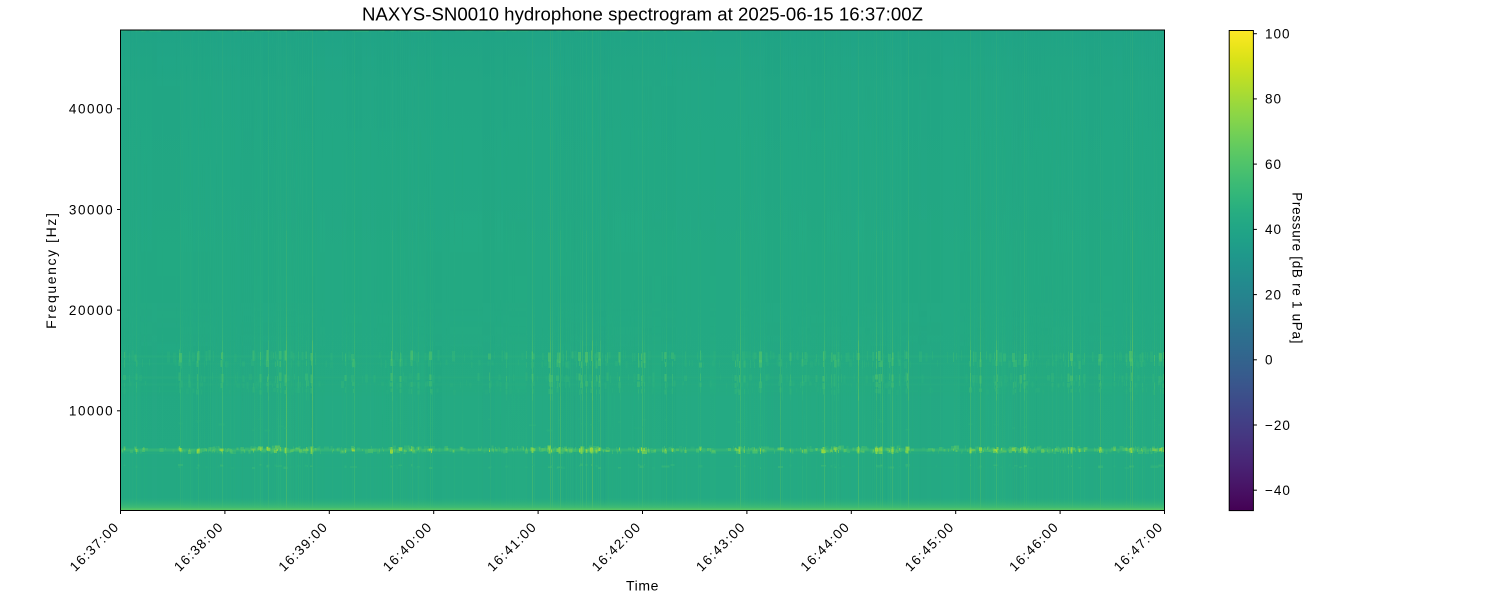 This screenshot has width=1500, height=600. Describe the element at coordinates (91, 109) in the screenshot. I see `svg-text: 40000` at that location.